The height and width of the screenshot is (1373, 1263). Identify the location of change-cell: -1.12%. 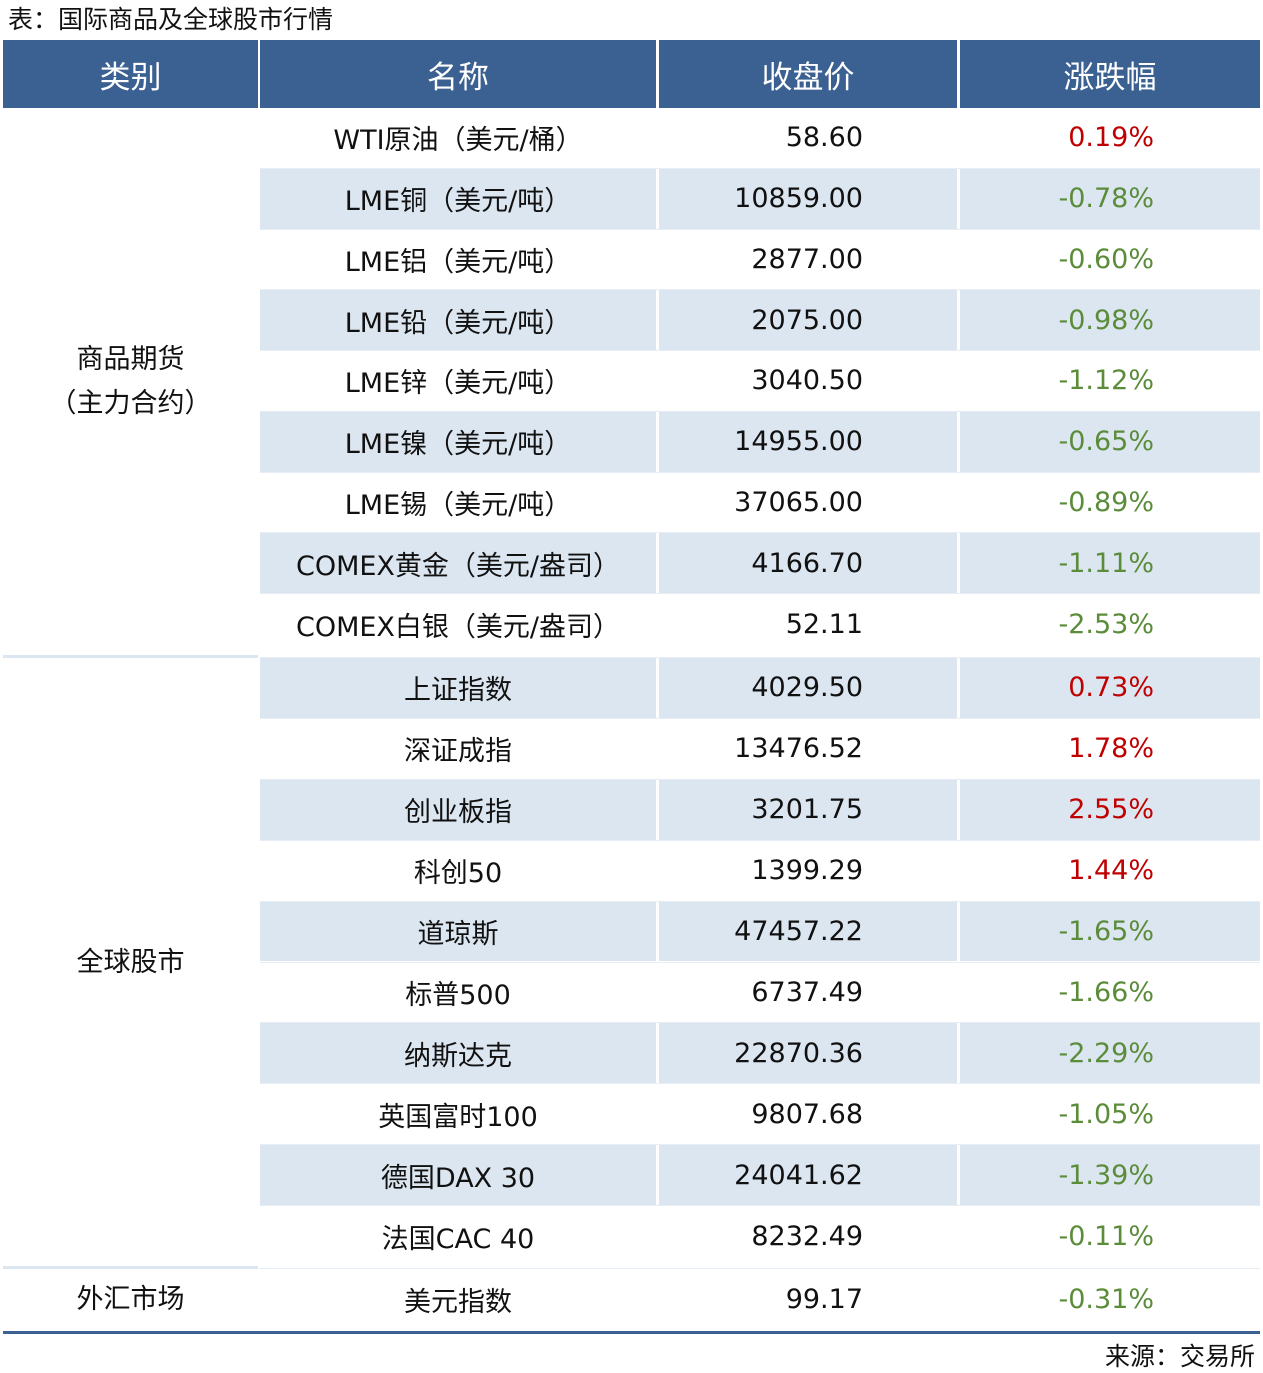
(1110, 381).